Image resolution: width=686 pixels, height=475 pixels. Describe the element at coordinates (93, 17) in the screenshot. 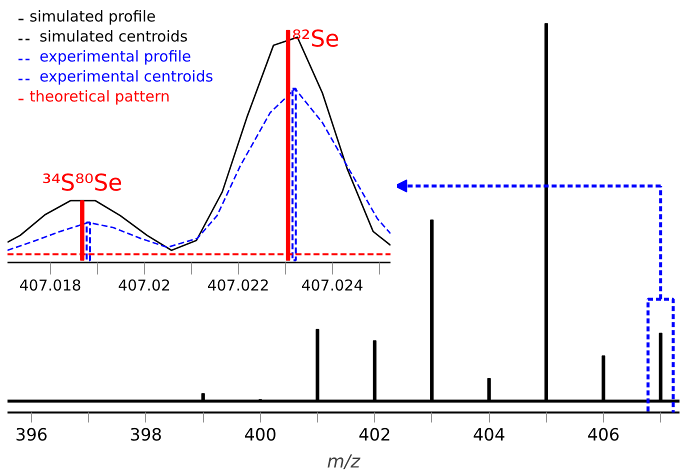

I see `legend-label: simulated profile` at that location.